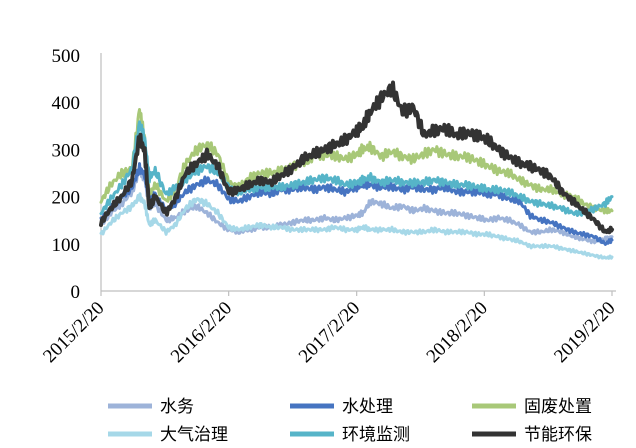 The width and height of the screenshot is (636, 448). Describe the element at coordinates (73, 332) in the screenshot. I see `x-tick-label: 2015/2/20` at that location.